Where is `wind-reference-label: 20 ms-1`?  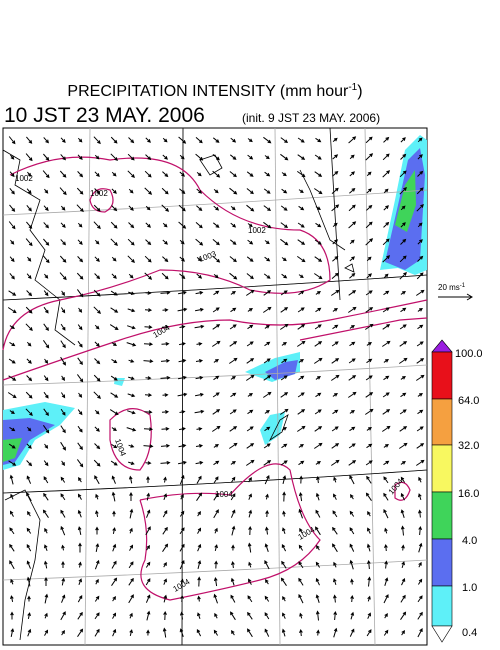
wind-reference-label: 20 ms-1 is located at coordinates (452, 287).